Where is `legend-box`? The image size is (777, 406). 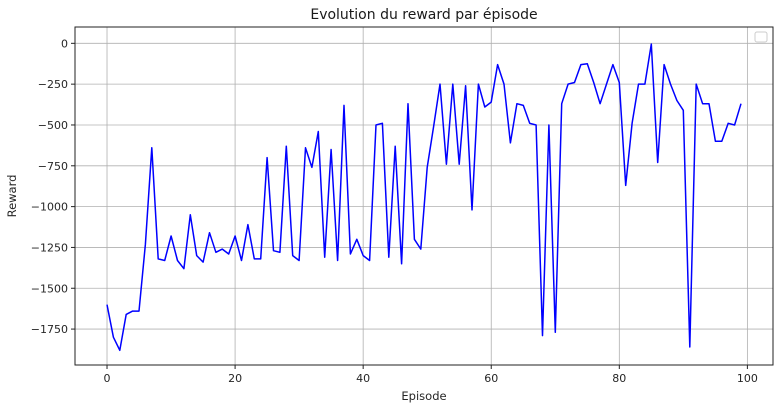
legend-box is located at coordinates (761, 37).